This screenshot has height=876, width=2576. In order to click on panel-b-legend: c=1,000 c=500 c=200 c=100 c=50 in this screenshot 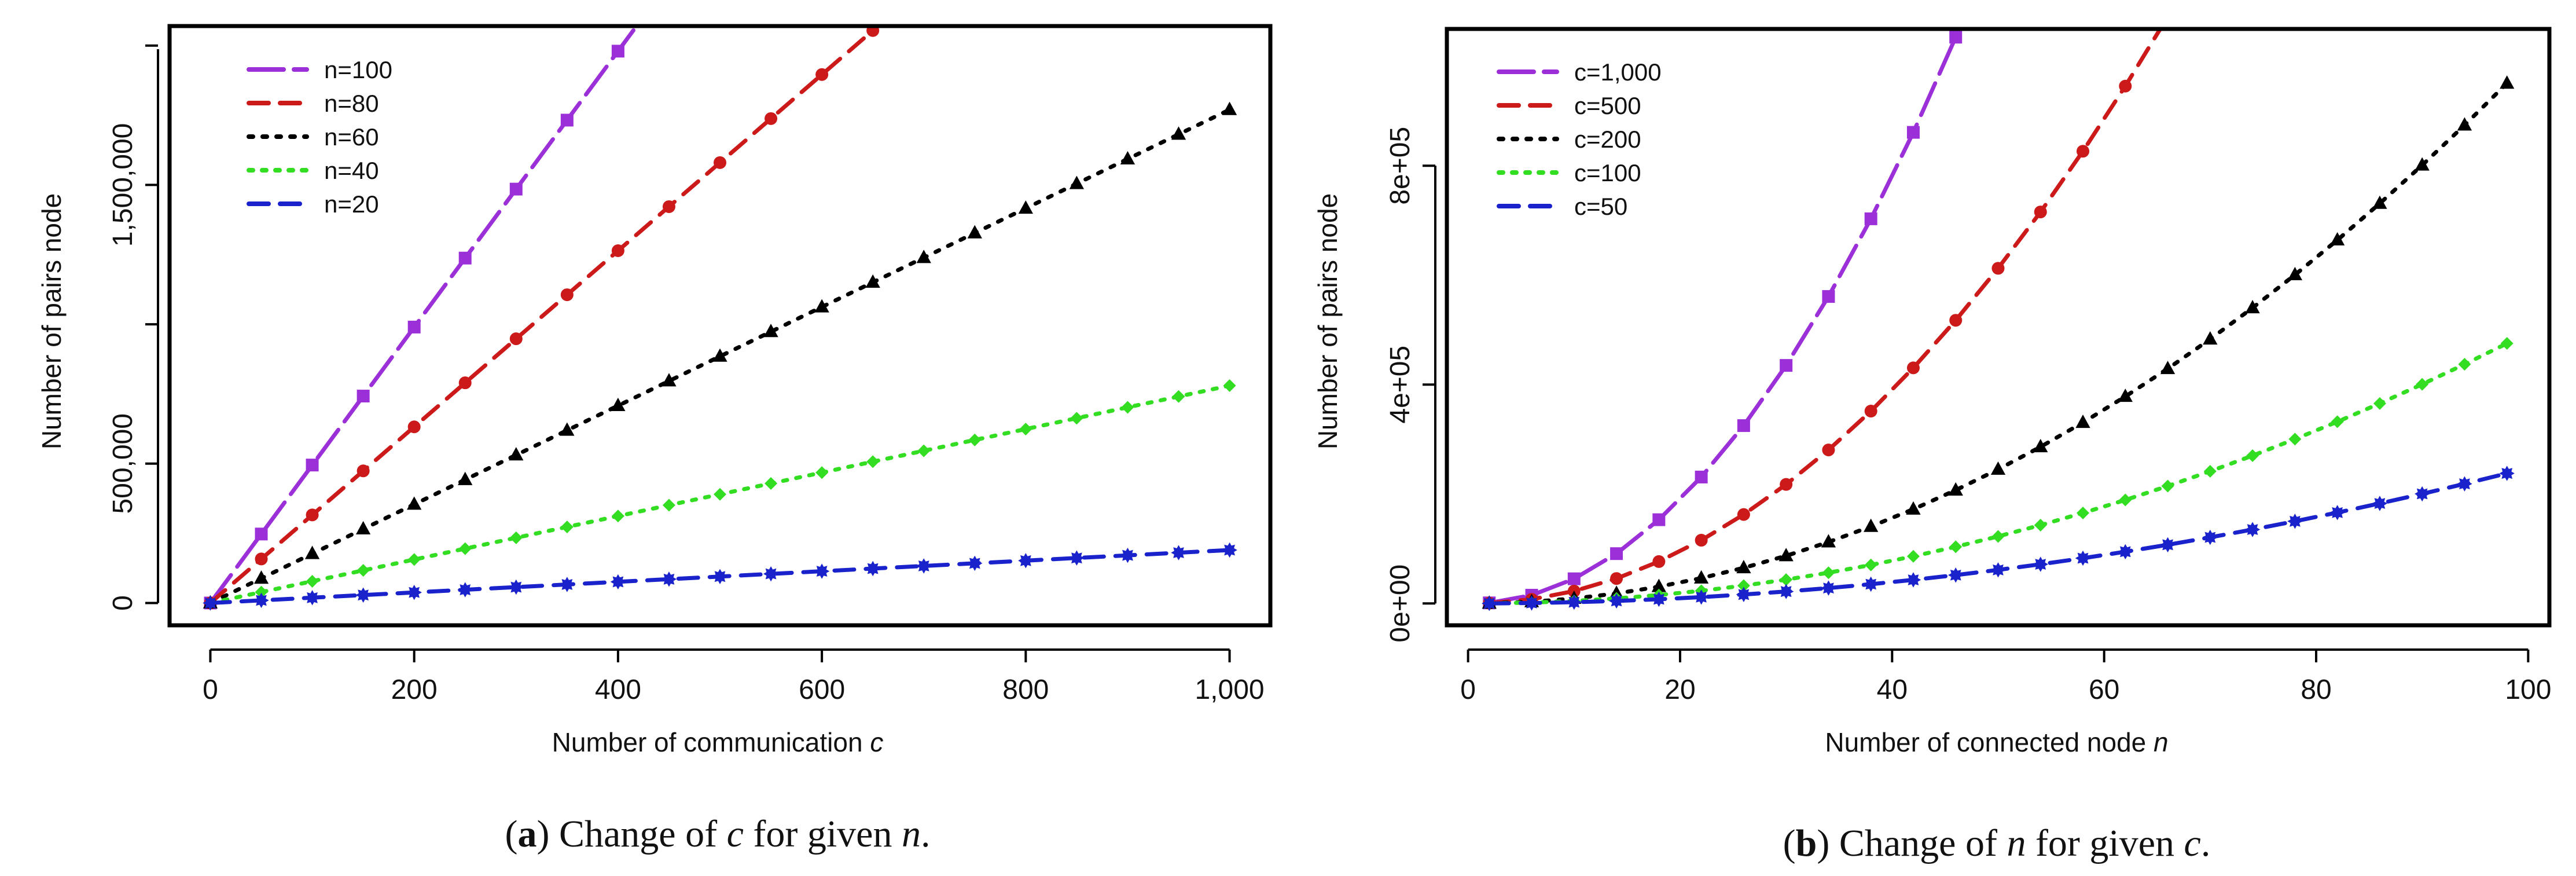, I will do `click(1580, 139)`.